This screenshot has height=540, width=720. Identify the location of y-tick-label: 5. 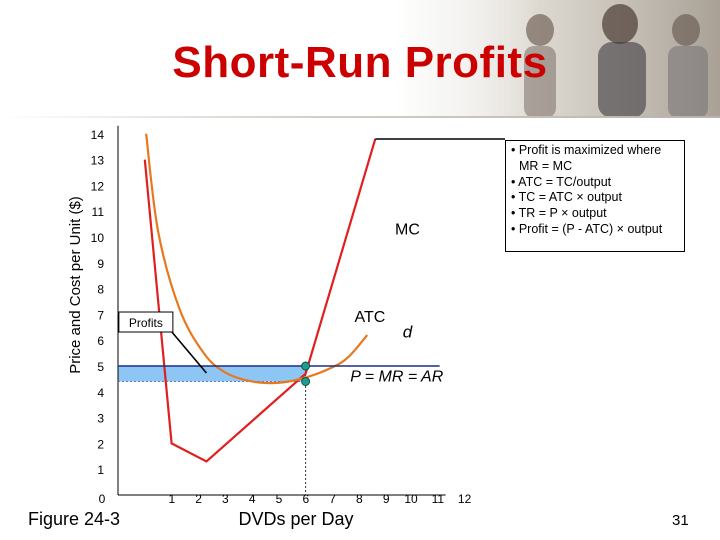
(100, 367).